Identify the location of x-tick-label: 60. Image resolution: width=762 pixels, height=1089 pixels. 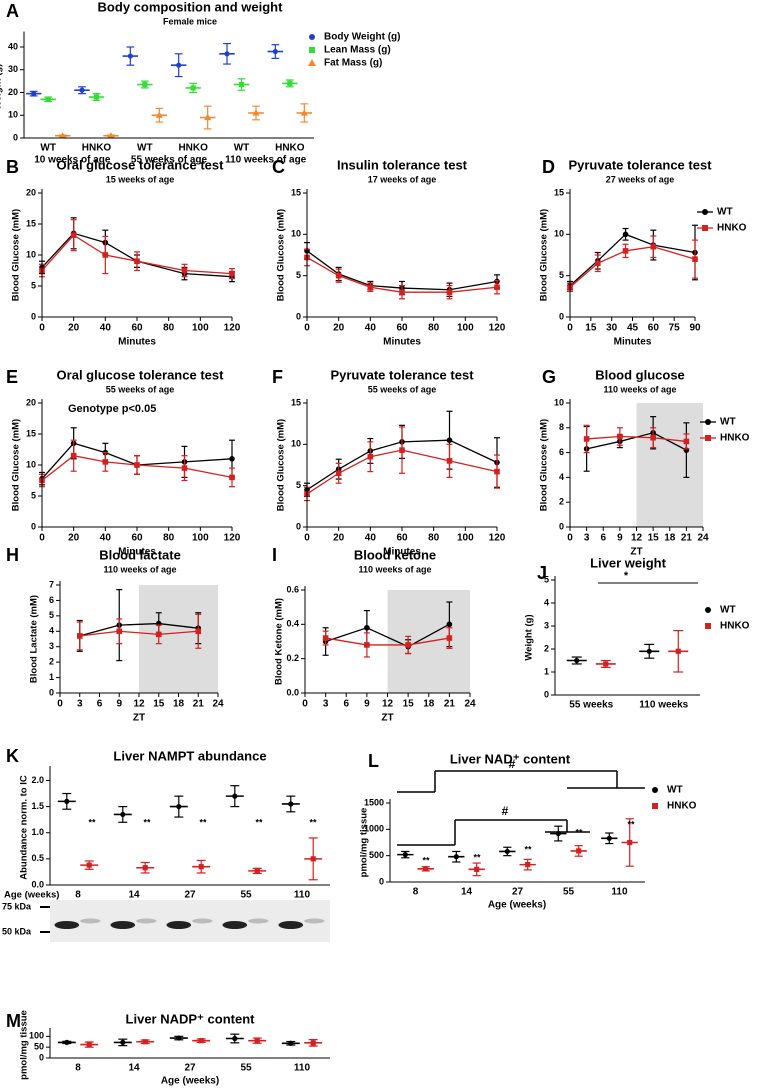
(137, 538).